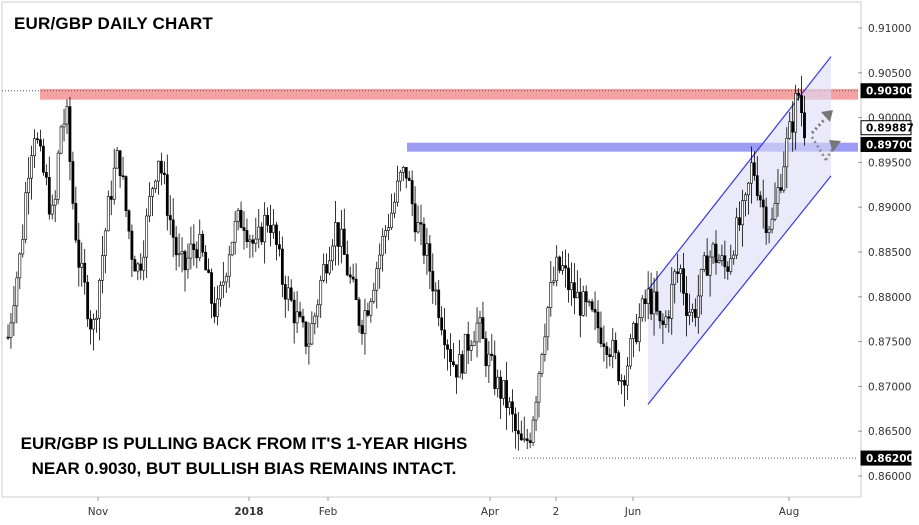 This screenshot has height=525, width=919. Describe the element at coordinates (248, 512) in the screenshot. I see `x-tick-label: 2018` at that location.